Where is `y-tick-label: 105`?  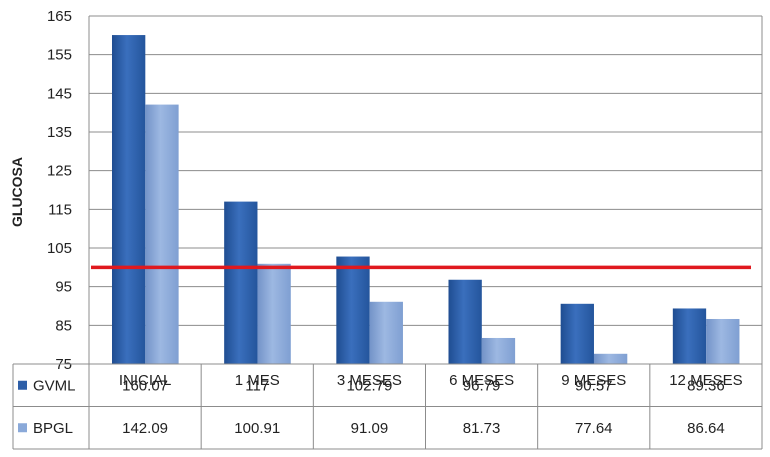 y-tick-label: 105 is located at coordinates (59, 248).